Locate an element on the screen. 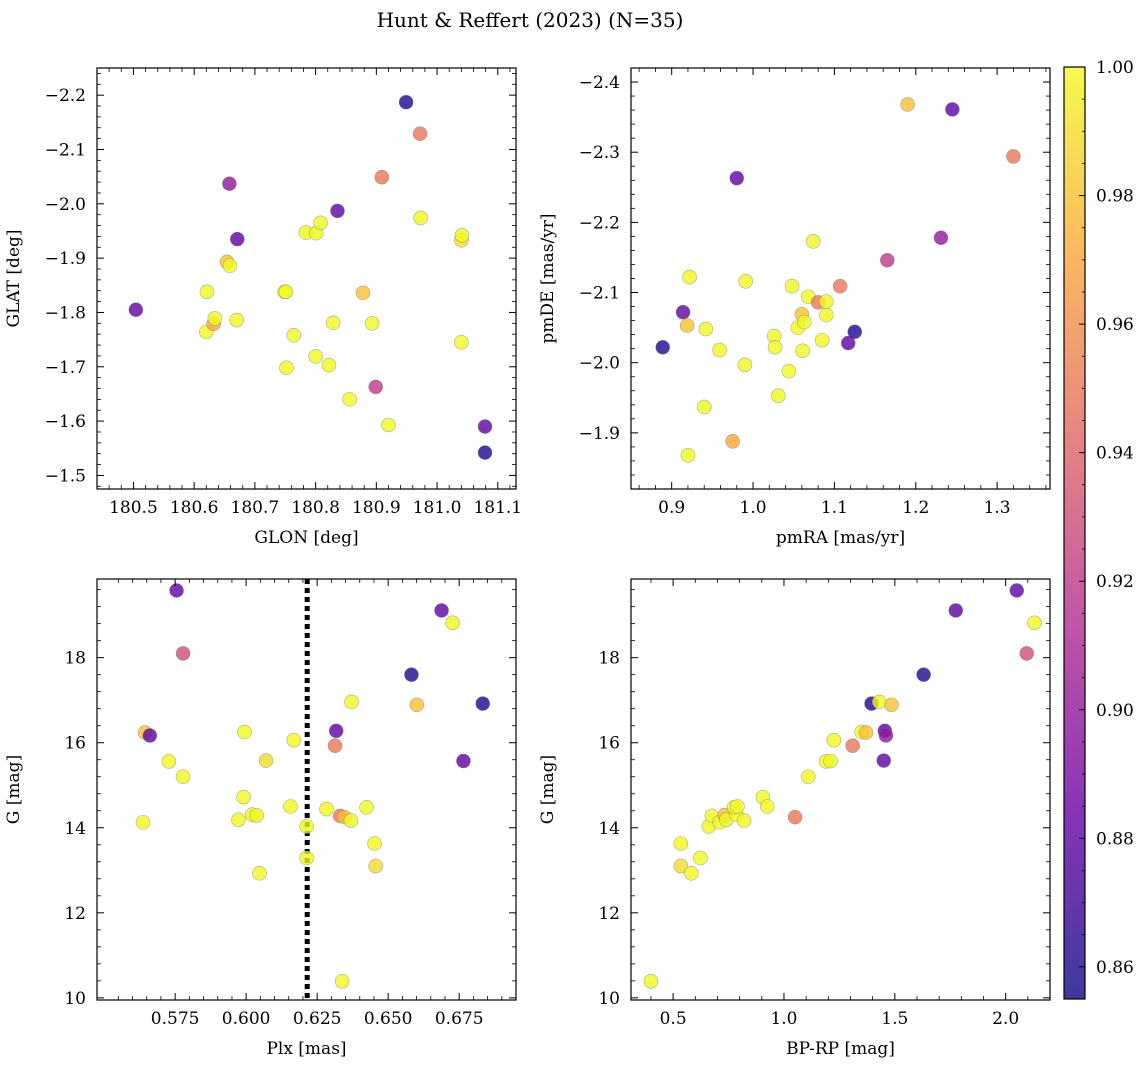  x-tick-label: 1.5 is located at coordinates (894, 1019).